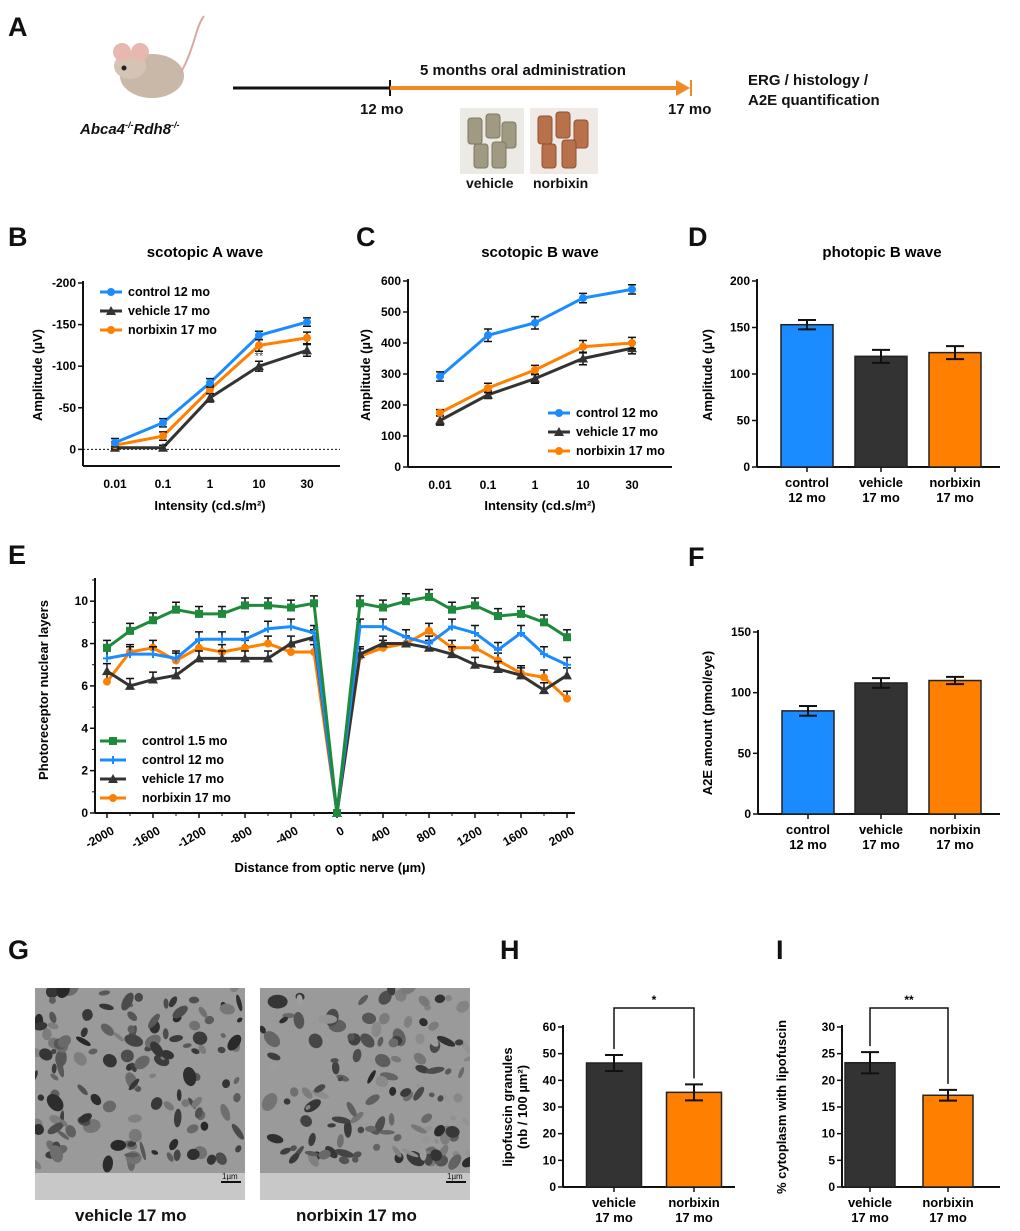  I want to click on x-tick-label: 1200, so click(469, 836).